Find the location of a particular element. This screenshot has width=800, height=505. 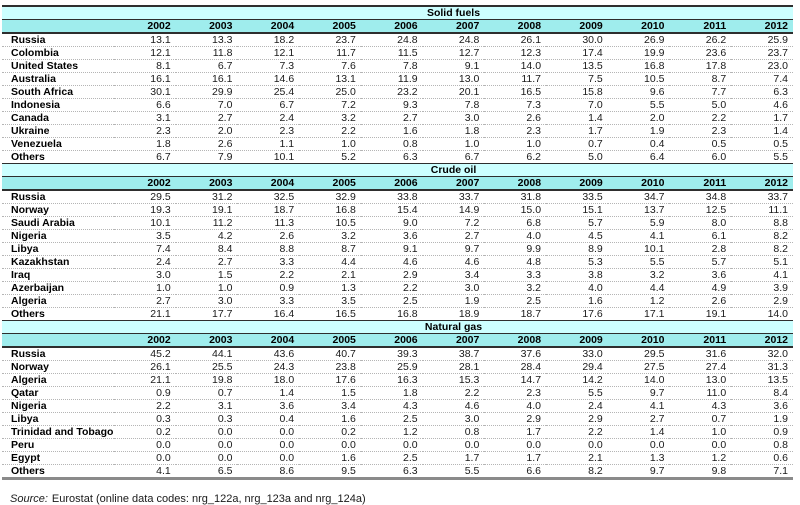

value-cell: 2.5 is located at coordinates (515, 301).